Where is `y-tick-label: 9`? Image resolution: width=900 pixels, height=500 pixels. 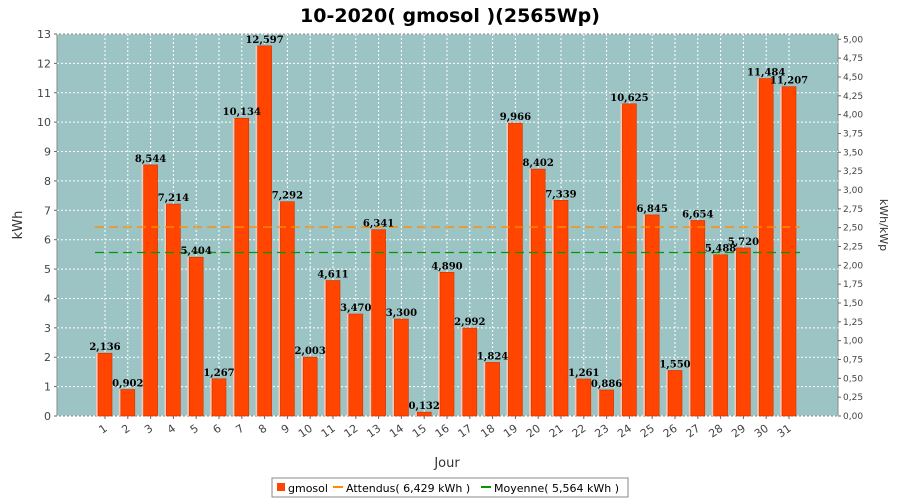
y-tick-label: 9 is located at coordinates (47, 152).